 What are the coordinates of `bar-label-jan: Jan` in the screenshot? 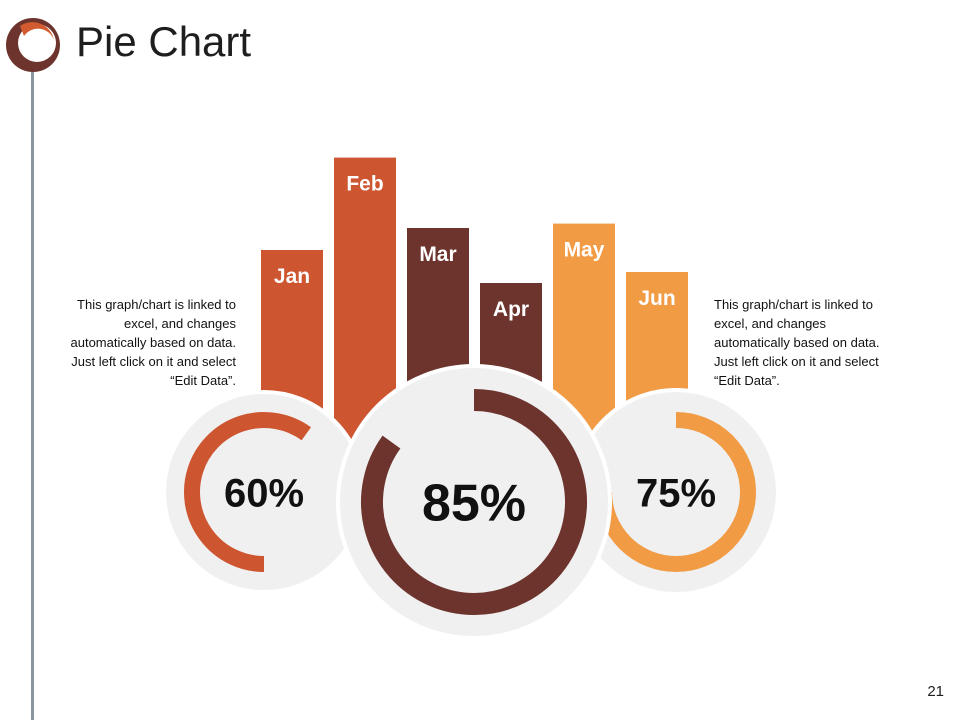 It's located at (292, 276).